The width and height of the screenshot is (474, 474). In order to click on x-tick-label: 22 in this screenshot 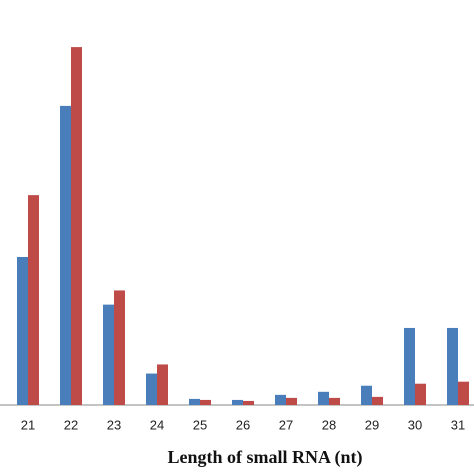, I will do `click(71, 424)`.